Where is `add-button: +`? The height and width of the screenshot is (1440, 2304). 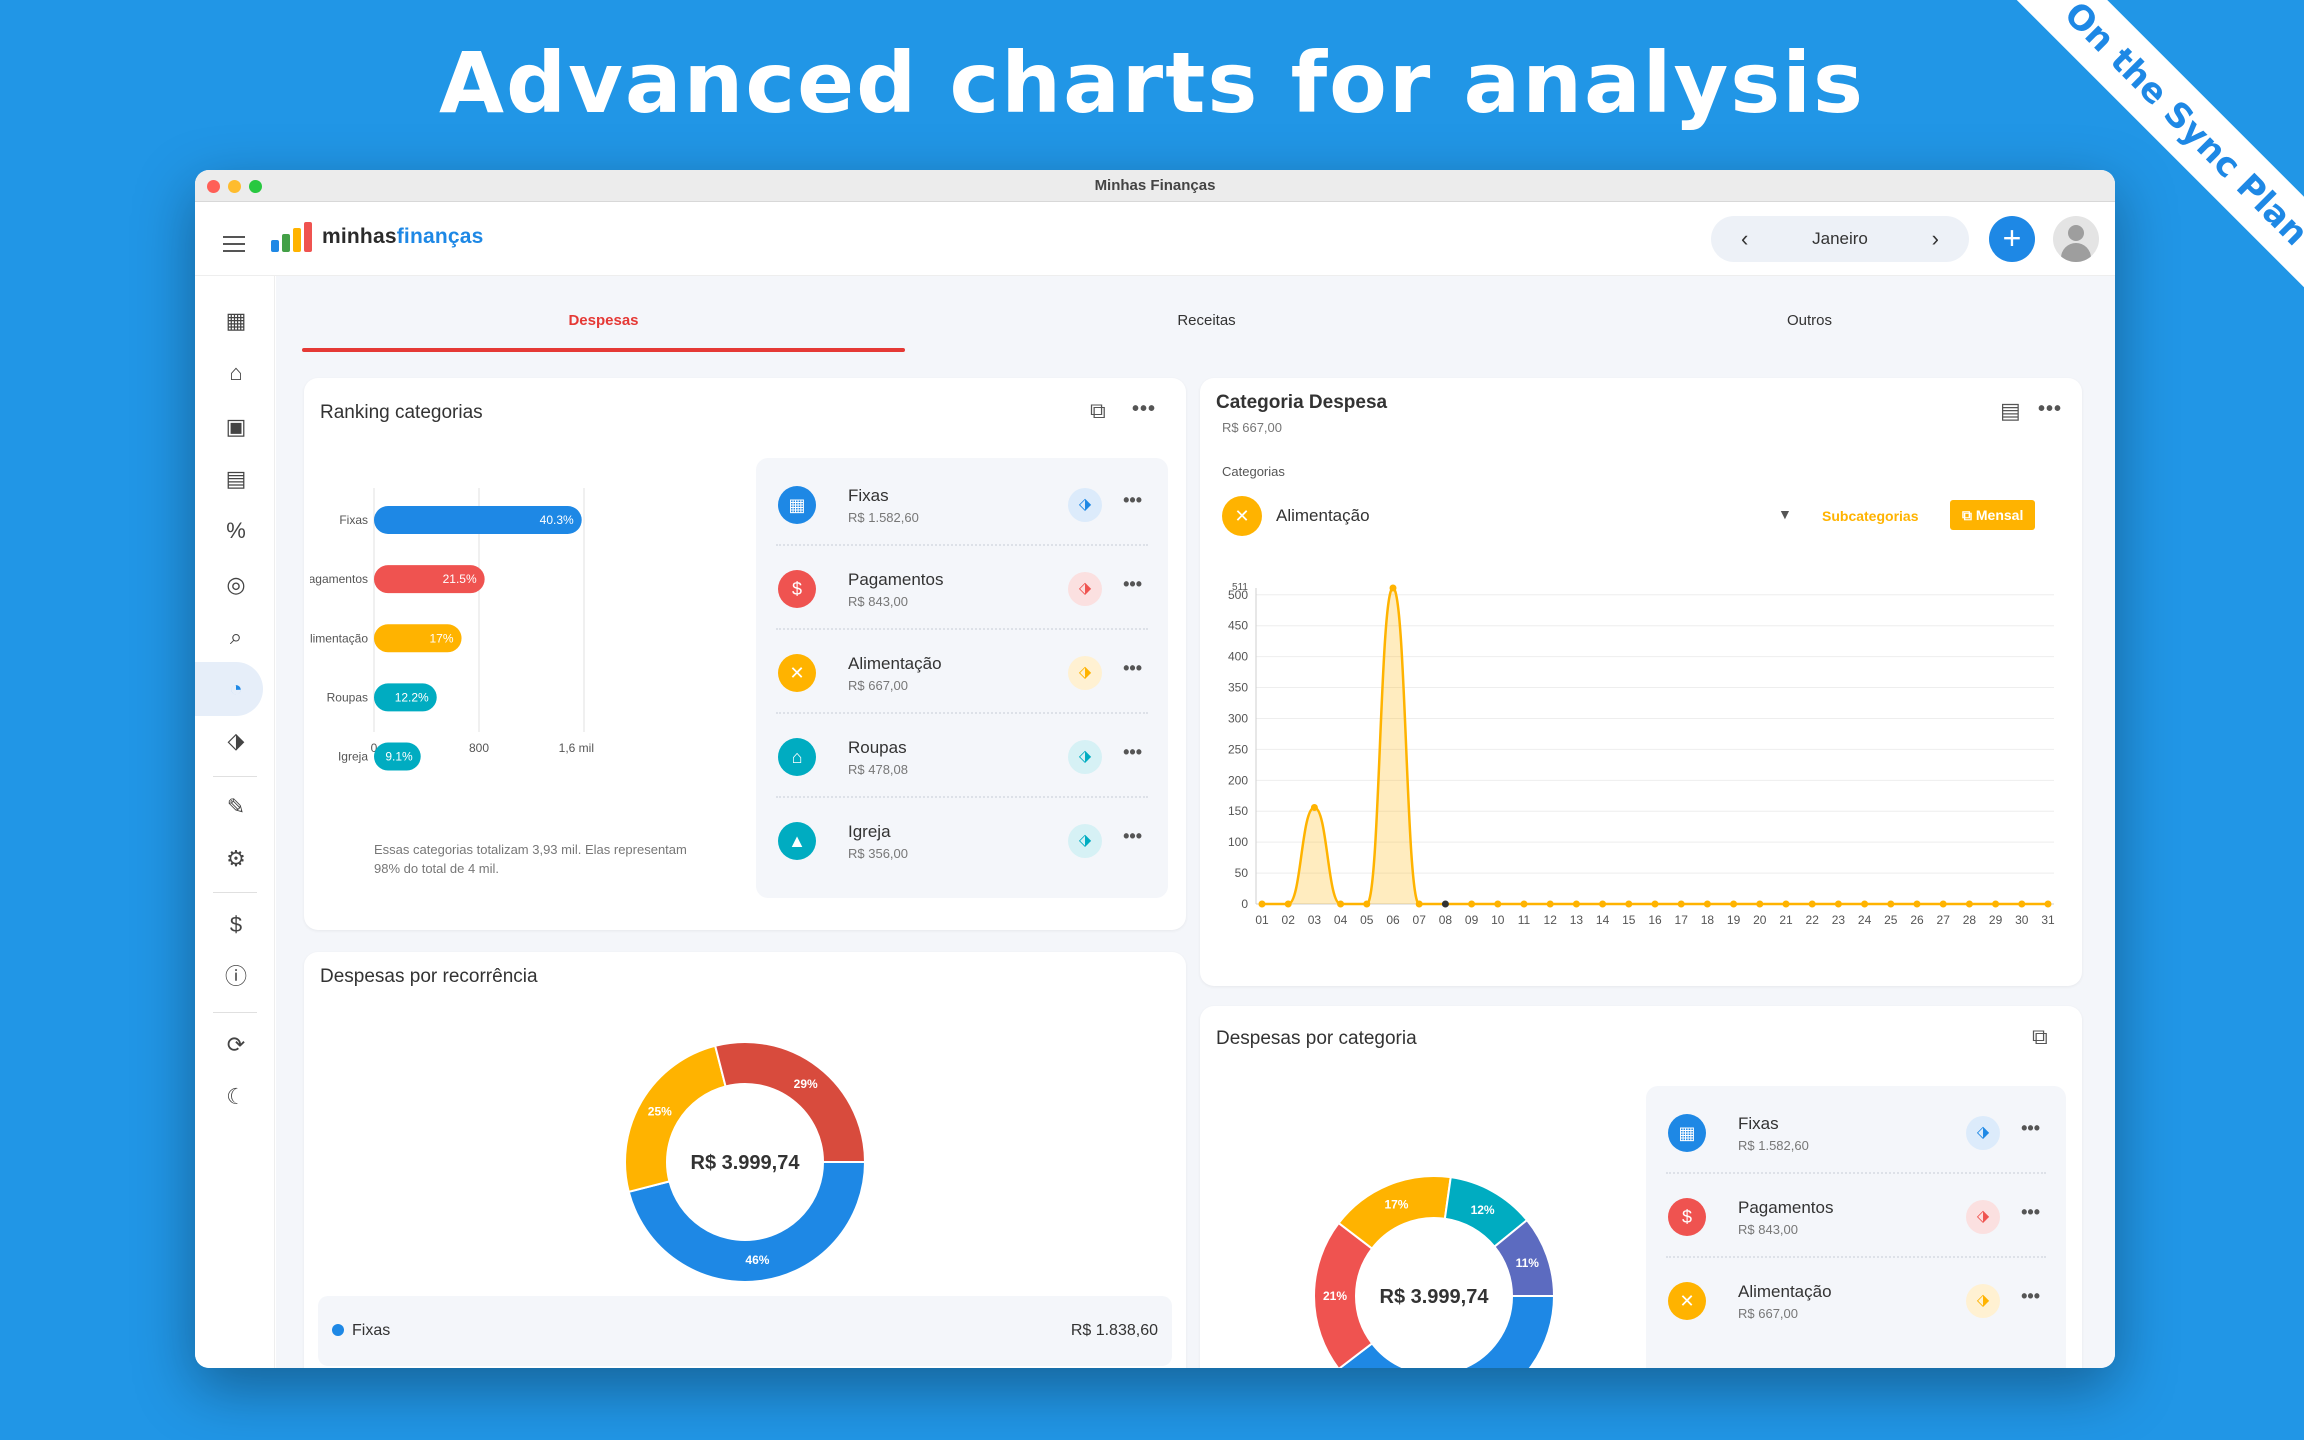 add-button: + is located at coordinates (2012, 239).